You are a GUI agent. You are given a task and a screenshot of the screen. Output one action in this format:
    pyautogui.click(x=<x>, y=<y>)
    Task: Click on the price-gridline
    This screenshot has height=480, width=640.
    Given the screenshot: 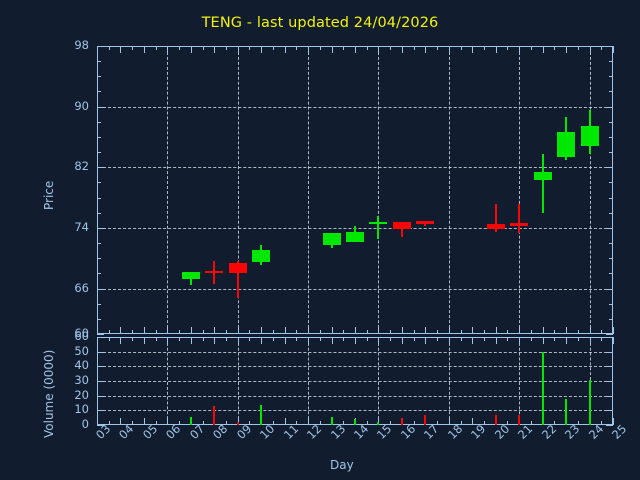 What is the action you would take?
    pyautogui.click(x=355, y=289)
    